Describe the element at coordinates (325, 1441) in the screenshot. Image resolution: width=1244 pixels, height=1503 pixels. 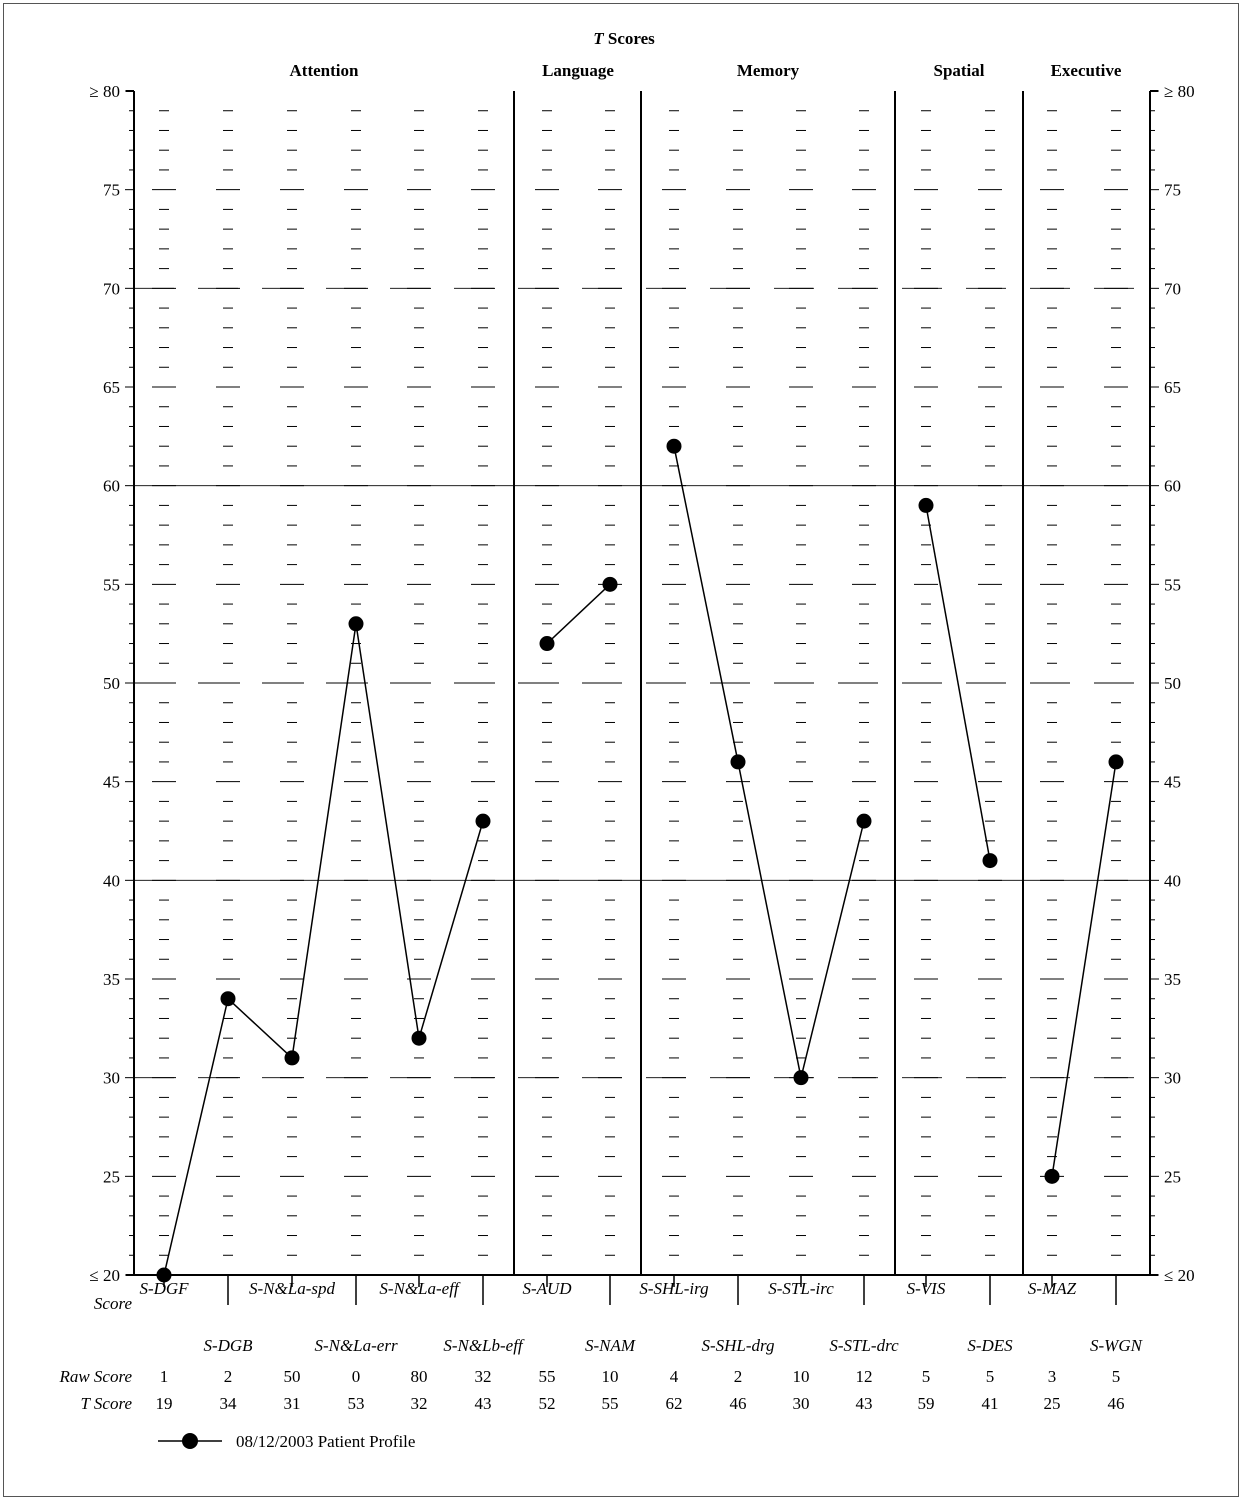
I see `legend-label: 08/12/2003 Patient Profile` at that location.